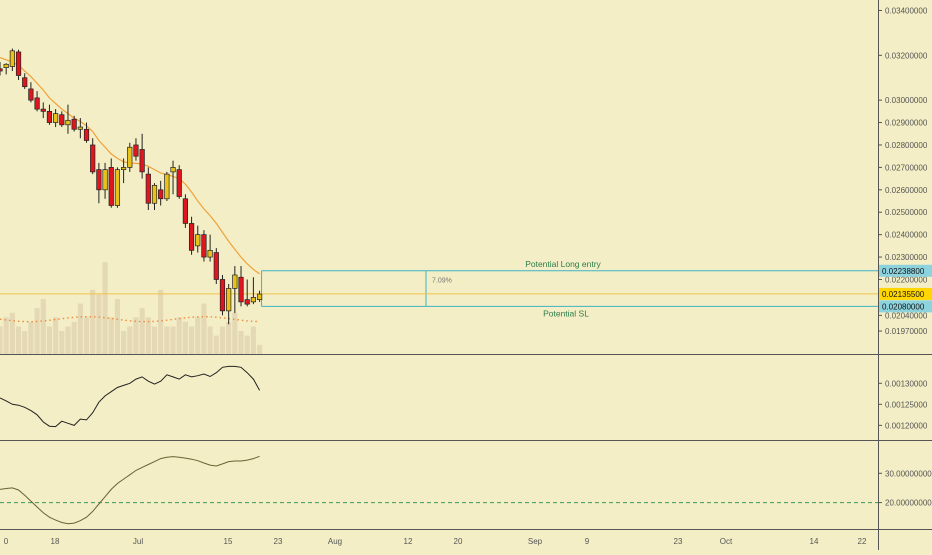 The height and width of the screenshot is (555, 932). Describe the element at coordinates (906, 145) in the screenshot. I see `price-tick-label: 0.02800000` at that location.